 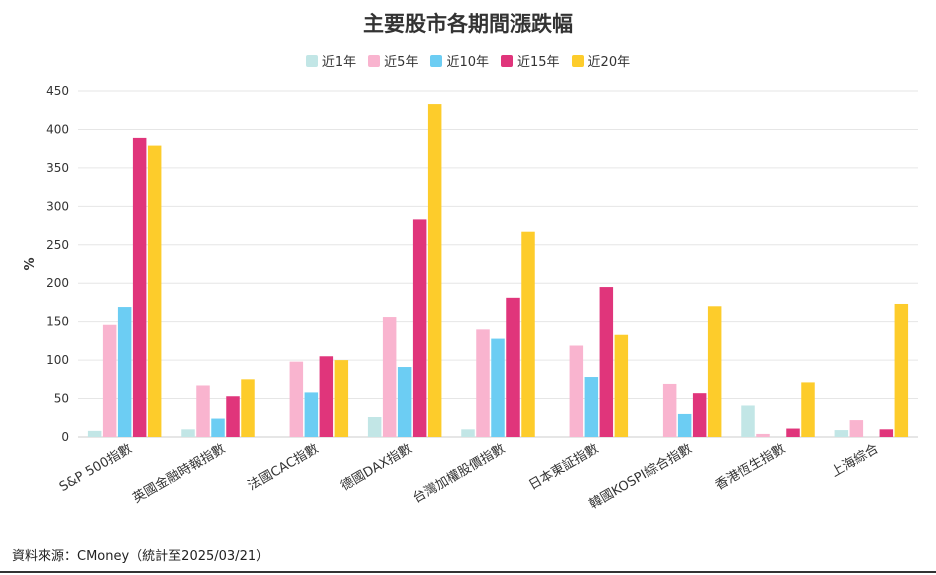 I want to click on y-tick-label: 350, so click(x=57, y=168).